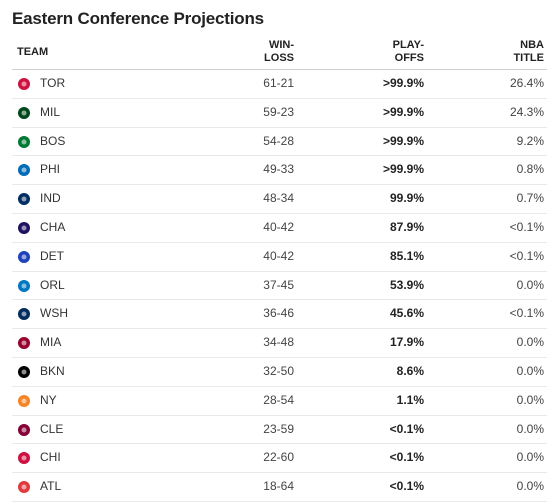  Describe the element at coordinates (406, 226) in the screenshot. I see `playoff-odds: 87.9%` at that location.